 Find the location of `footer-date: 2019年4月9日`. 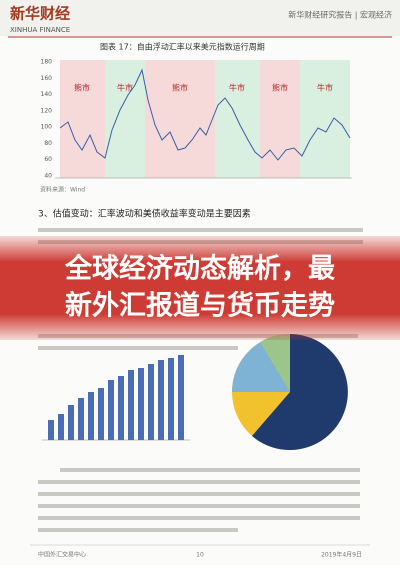

footer-date: 2019年4月9日 is located at coordinates (341, 555).